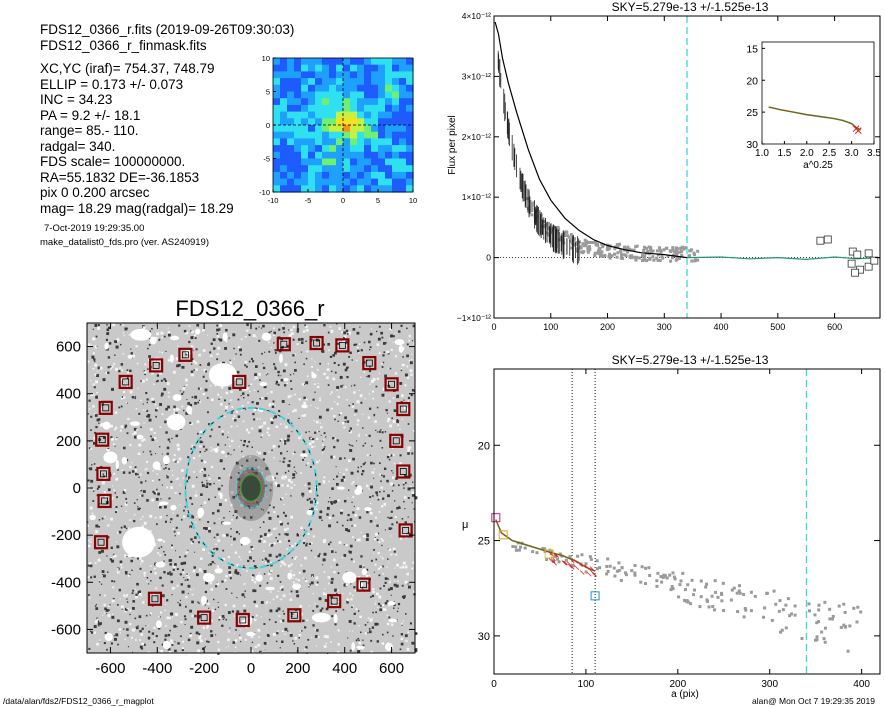 The height and width of the screenshot is (708, 885). I want to click on contour-ytick-label: -5, so click(266, 159).